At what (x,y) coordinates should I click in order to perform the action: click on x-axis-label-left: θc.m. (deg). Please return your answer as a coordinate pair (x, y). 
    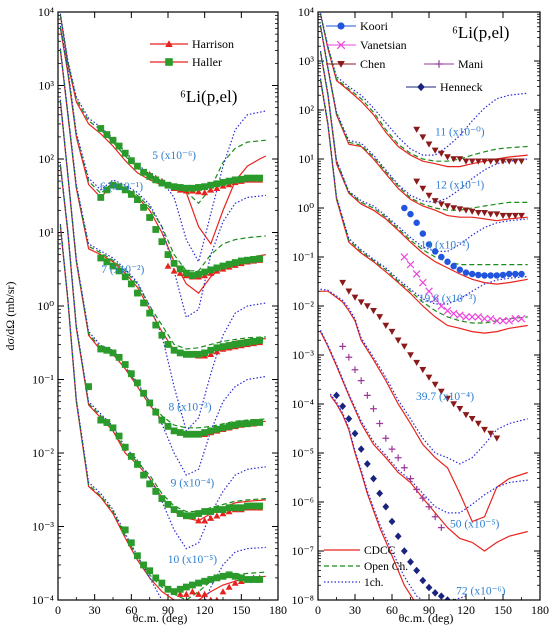
    Looking at the image, I should click on (160, 618).